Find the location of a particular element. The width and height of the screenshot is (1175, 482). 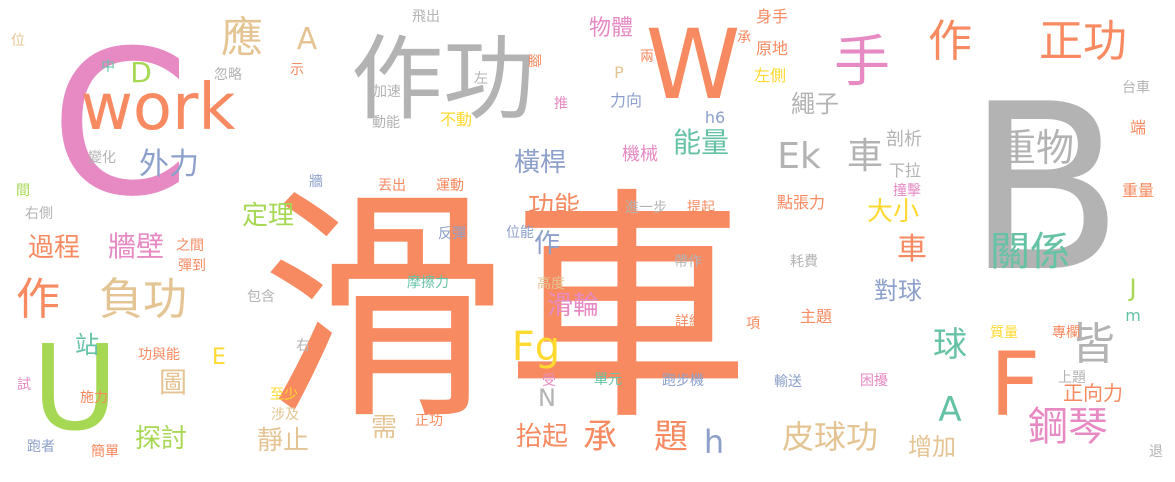

word-37: 車 is located at coordinates (912, 249).